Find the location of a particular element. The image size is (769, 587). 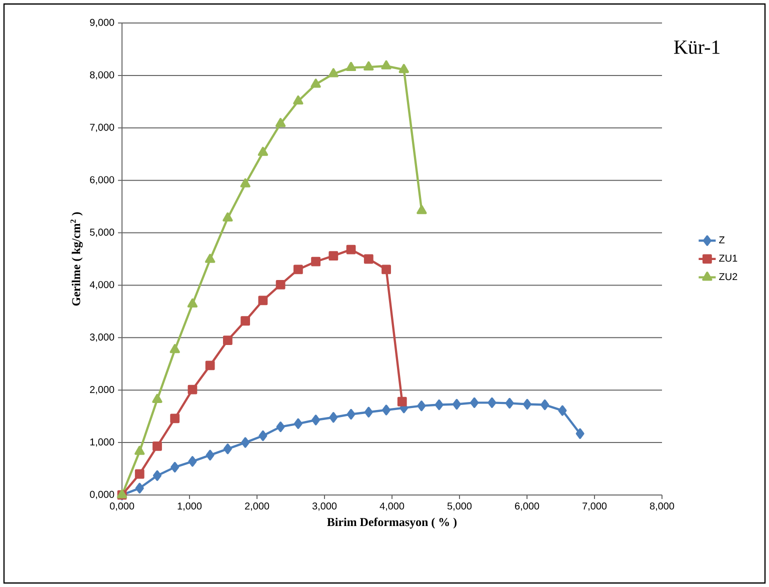

x-tick-label: 6,000 is located at coordinates (527, 506).